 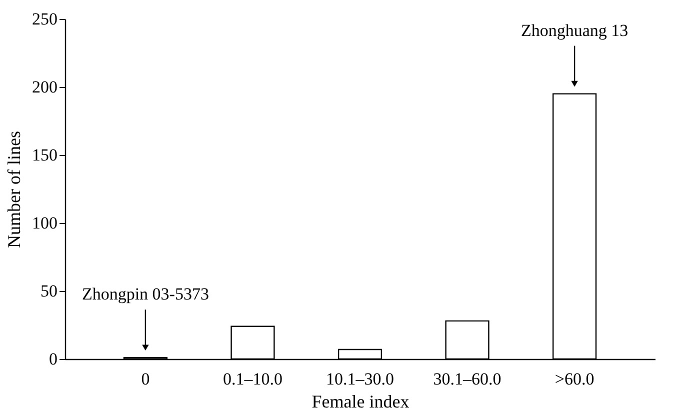 I want to click on x-tick-label: 30.1–60.0, so click(x=467, y=379).